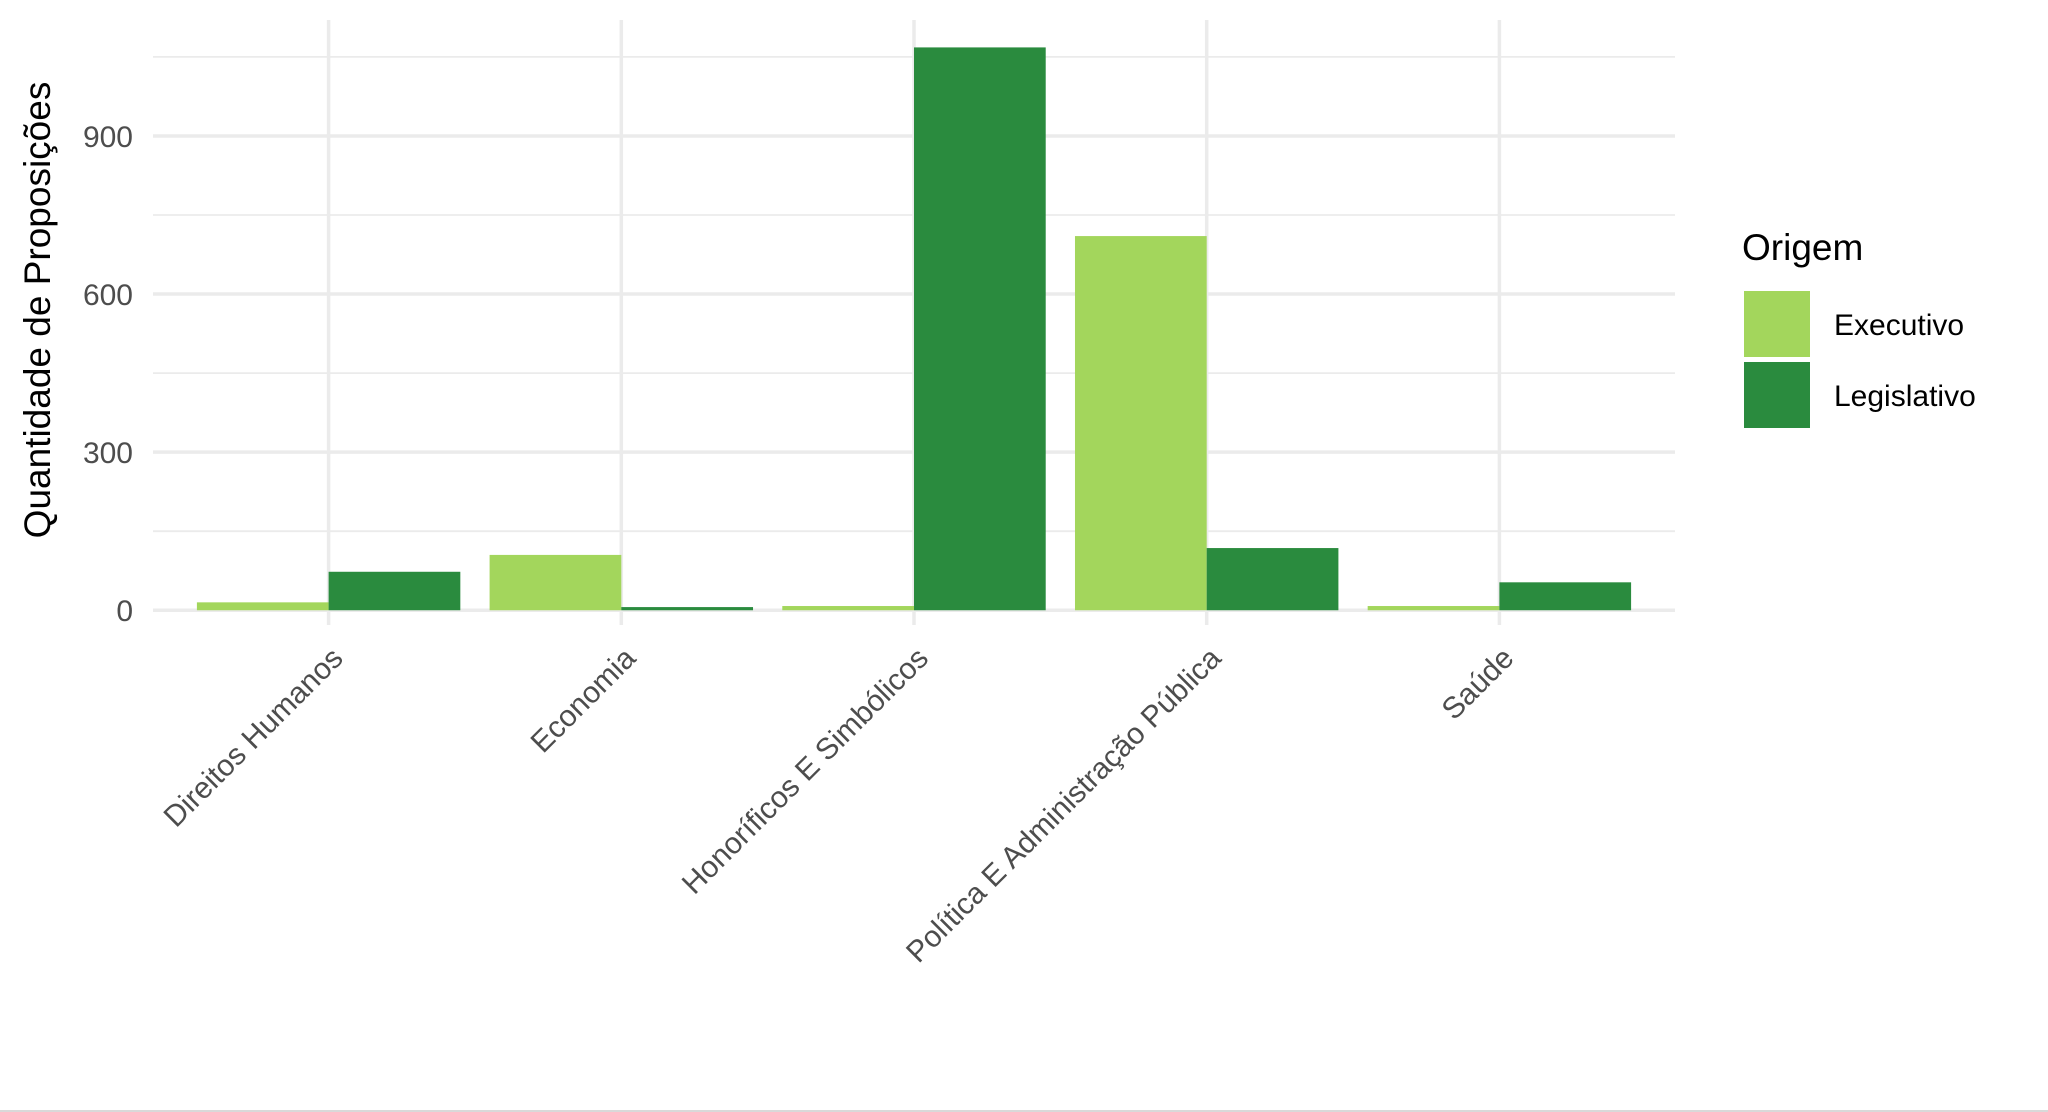 The image size is (2048, 1112). What do you see at coordinates (584, 700) in the screenshot?
I see `x-tick-label: Economia` at bounding box center [584, 700].